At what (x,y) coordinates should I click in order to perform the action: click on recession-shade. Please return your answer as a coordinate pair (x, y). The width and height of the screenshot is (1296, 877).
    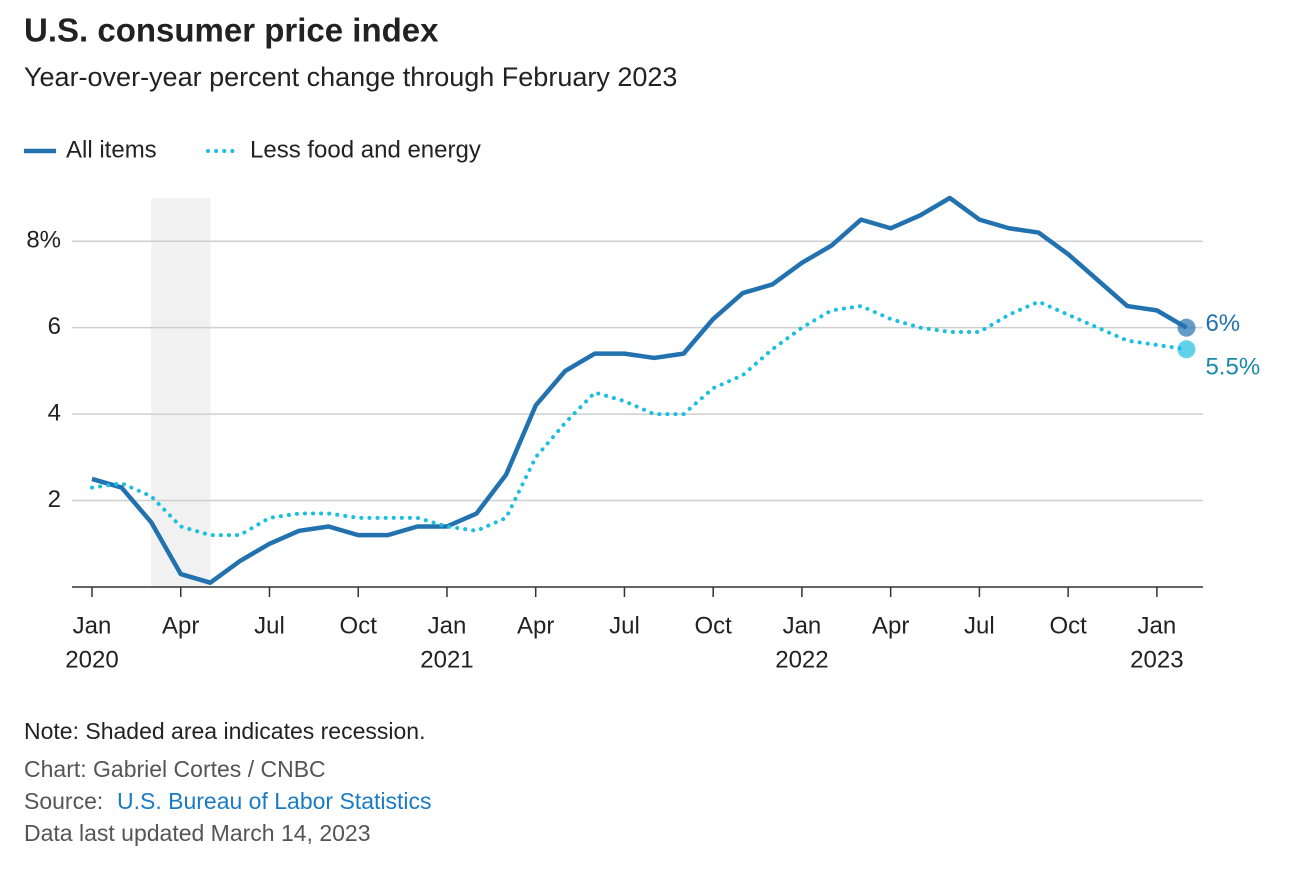
    Looking at the image, I should click on (181, 392).